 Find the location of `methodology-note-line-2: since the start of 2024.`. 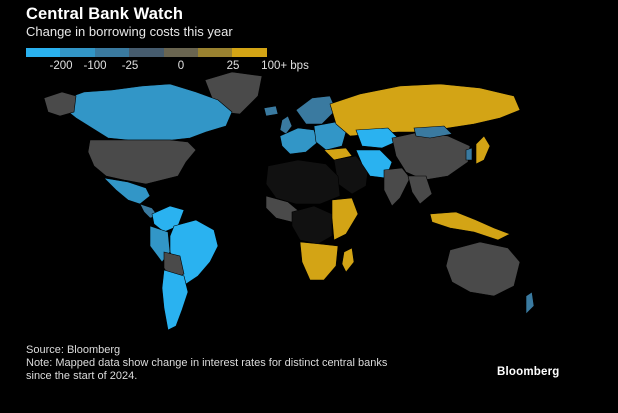

methodology-note-line-2: since the start of 2024. is located at coordinates (82, 376).